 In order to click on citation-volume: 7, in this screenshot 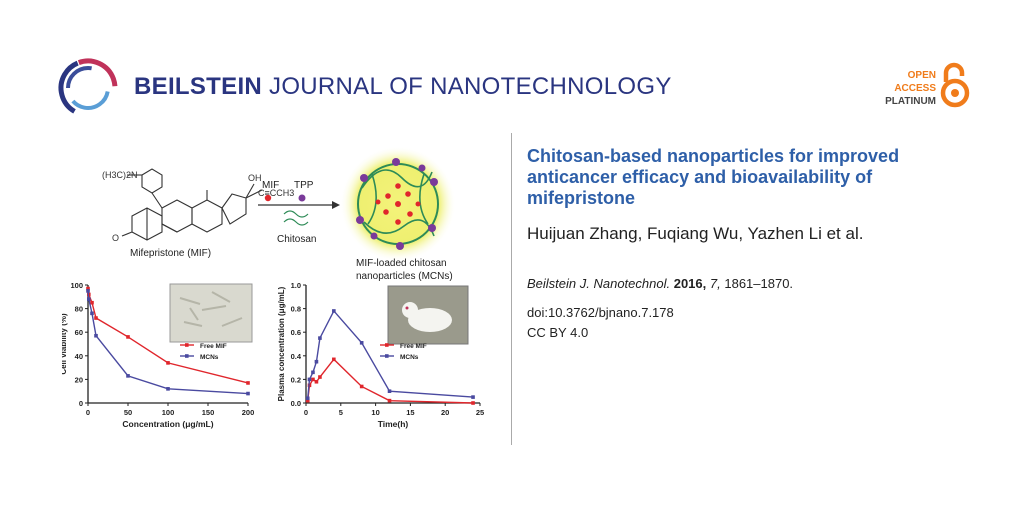, I will do `click(715, 283)`.